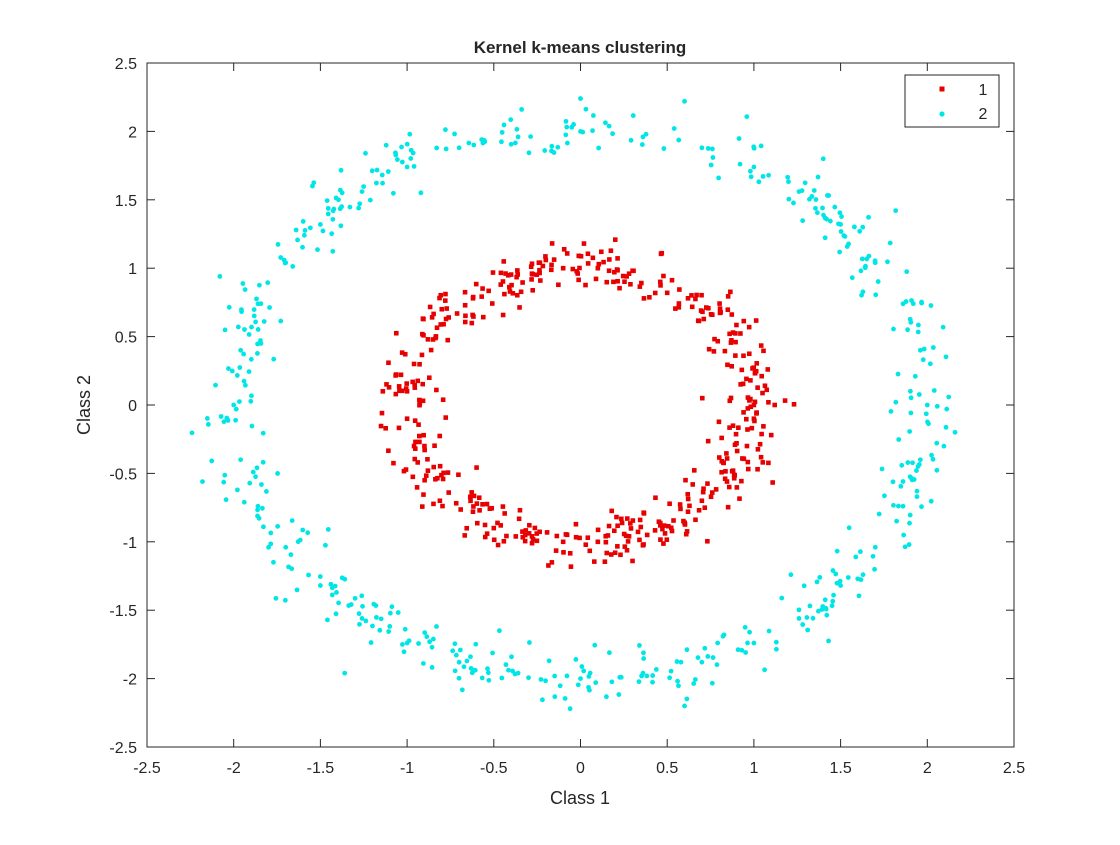 This screenshot has height=845, width=1120. What do you see at coordinates (580, 47) in the screenshot?
I see `chart-title: Kernel k-means clustering` at bounding box center [580, 47].